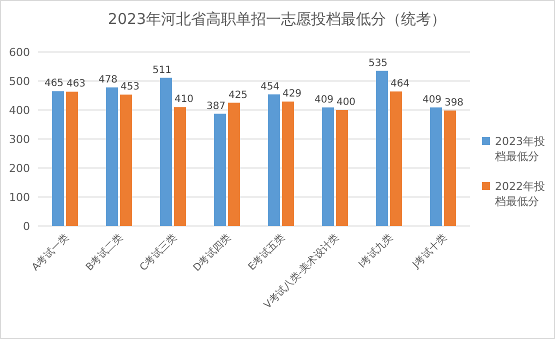 This screenshot has width=555, height=339. What do you see at coordinates (26, 226) in the screenshot?
I see `y-tick-label: 0` at bounding box center [26, 226].